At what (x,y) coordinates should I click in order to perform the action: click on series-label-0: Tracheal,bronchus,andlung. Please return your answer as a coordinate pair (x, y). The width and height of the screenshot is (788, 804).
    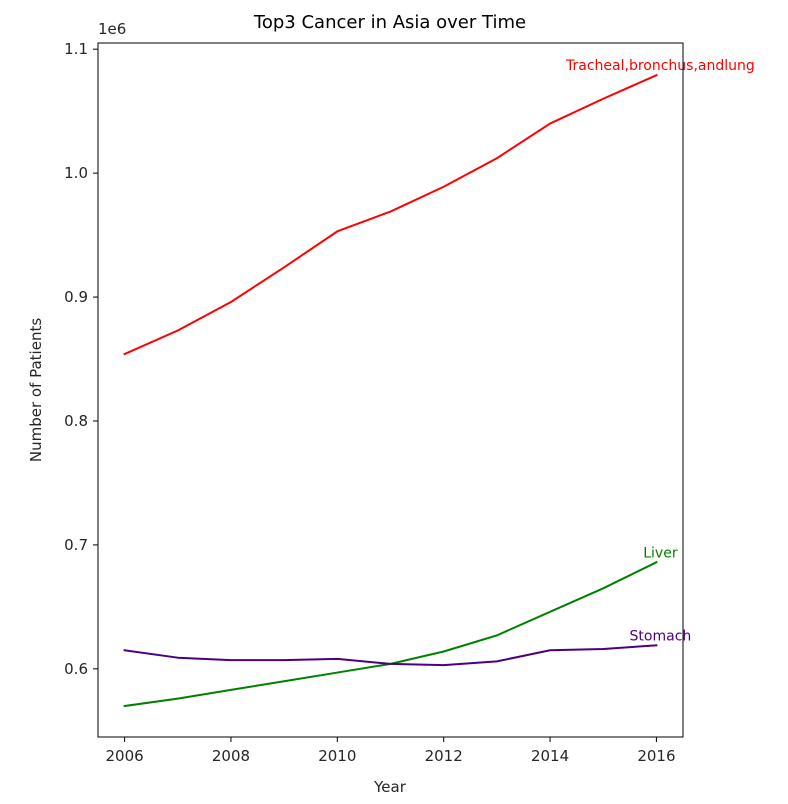
    Looking at the image, I should click on (660, 66).